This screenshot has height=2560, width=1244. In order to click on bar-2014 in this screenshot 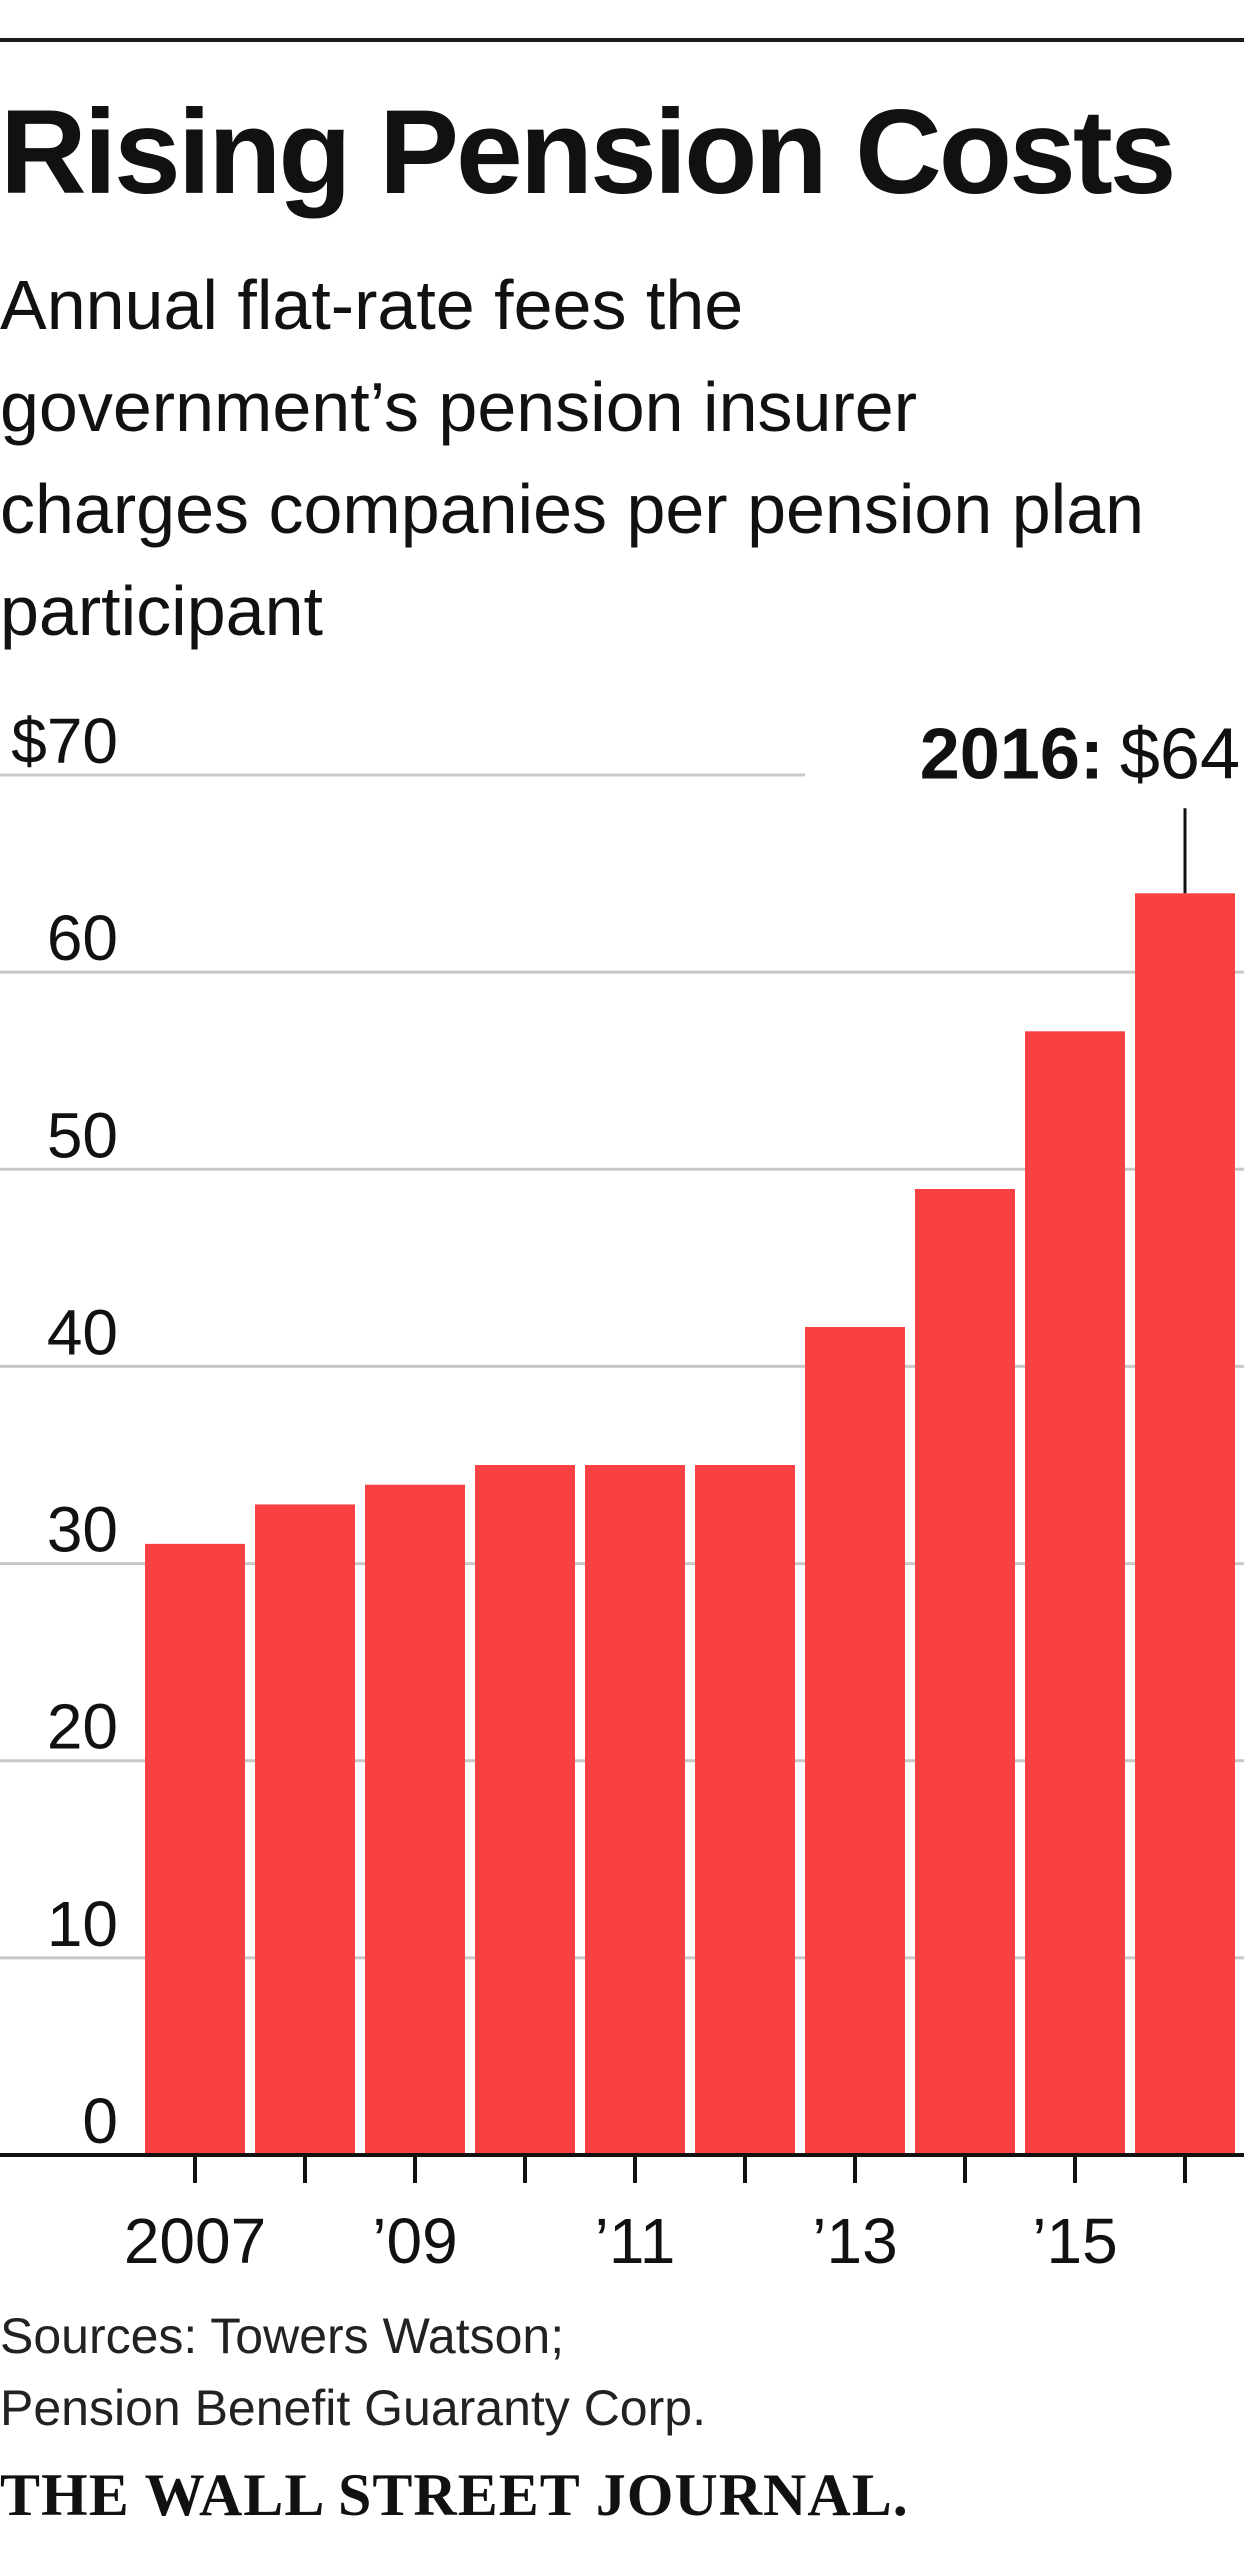, I will do `click(965, 1672)`.